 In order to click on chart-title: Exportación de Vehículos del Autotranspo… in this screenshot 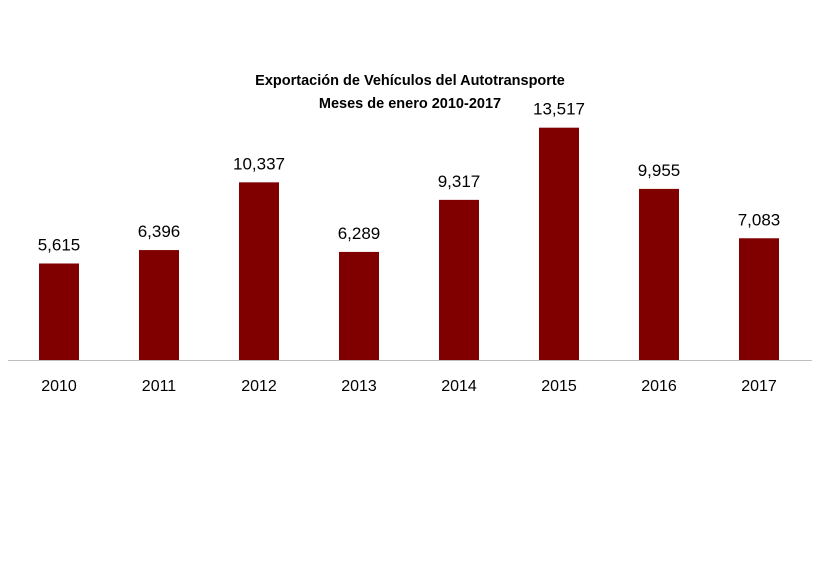, I will do `click(410, 81)`.